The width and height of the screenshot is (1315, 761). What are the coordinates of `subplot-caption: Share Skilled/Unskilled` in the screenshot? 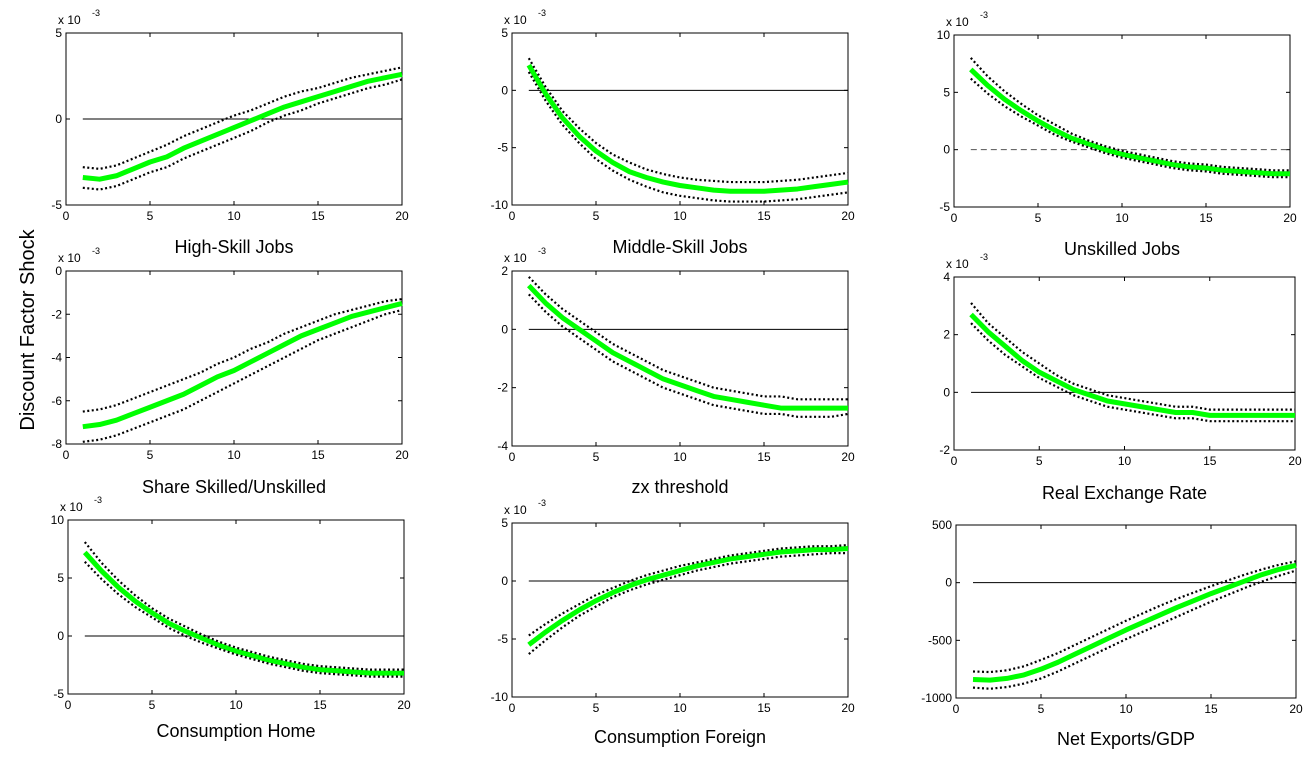 It's located at (234, 487).